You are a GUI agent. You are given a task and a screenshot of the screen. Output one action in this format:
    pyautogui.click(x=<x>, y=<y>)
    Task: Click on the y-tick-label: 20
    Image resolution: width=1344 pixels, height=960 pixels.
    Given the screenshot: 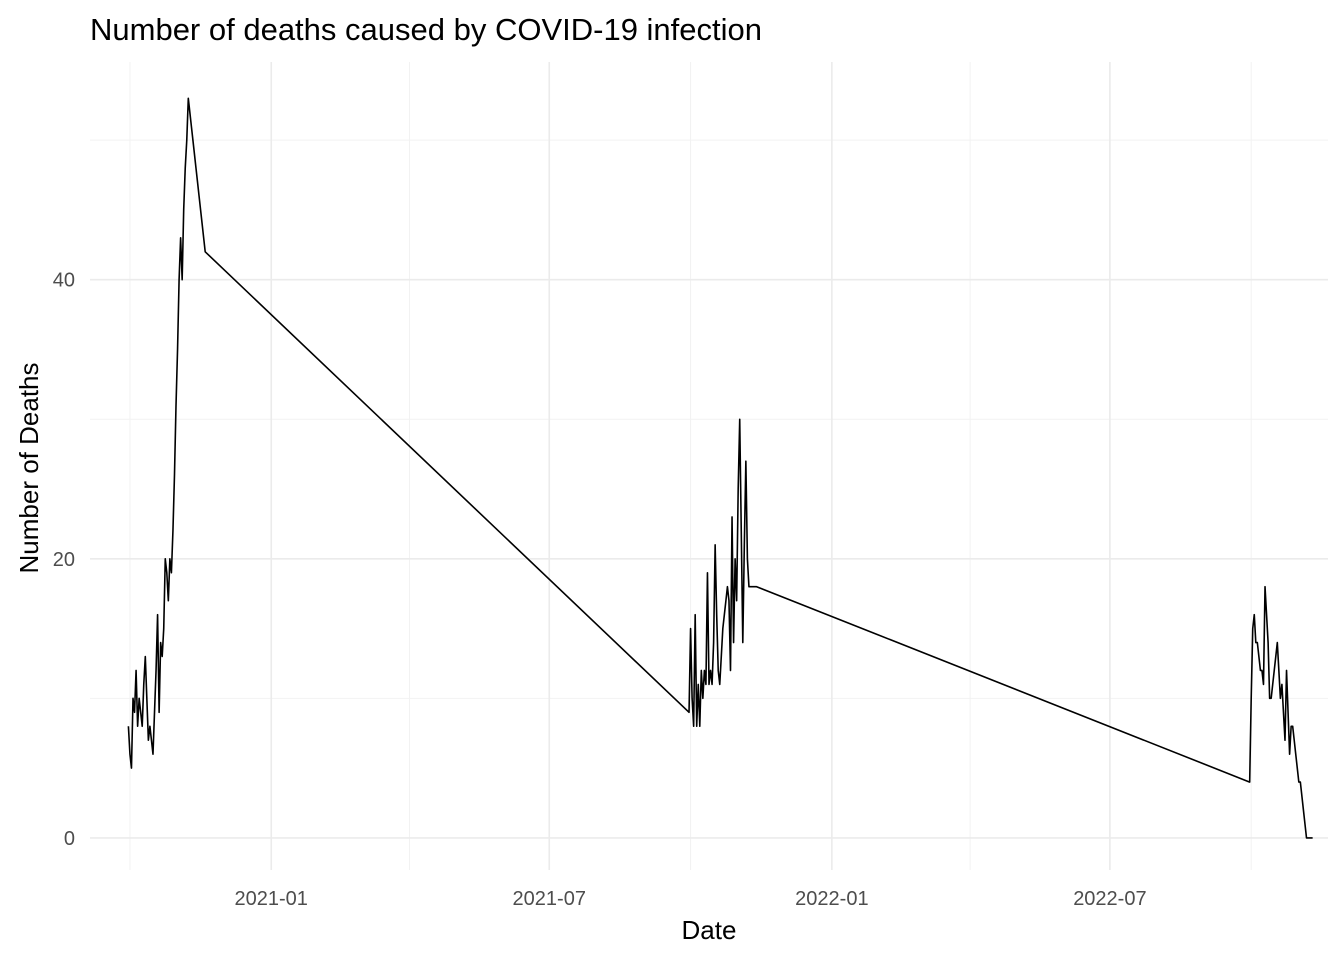 What is the action you would take?
    pyautogui.click(x=64, y=560)
    